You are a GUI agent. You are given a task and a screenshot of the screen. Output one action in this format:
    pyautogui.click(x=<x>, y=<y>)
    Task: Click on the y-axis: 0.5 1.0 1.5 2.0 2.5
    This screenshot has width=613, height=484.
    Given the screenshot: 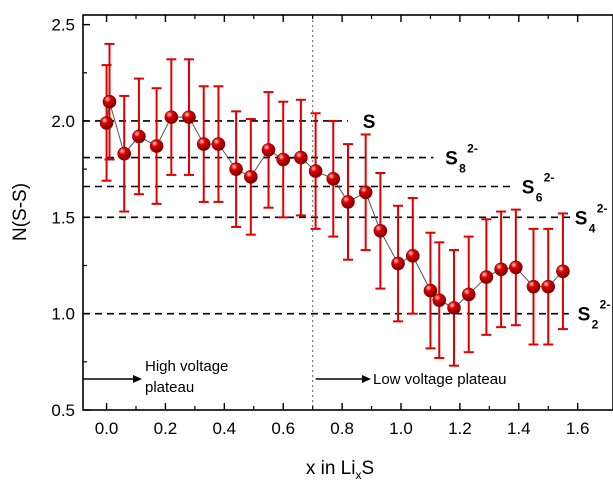 What is the action you would take?
    pyautogui.click(x=70, y=218)
    